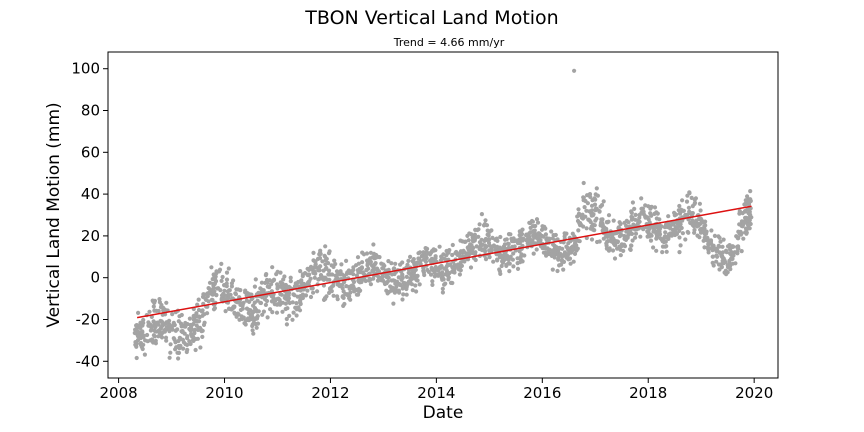  Describe the element at coordinates (88, 319) in the screenshot. I see `y-tick-label: -20` at that location.